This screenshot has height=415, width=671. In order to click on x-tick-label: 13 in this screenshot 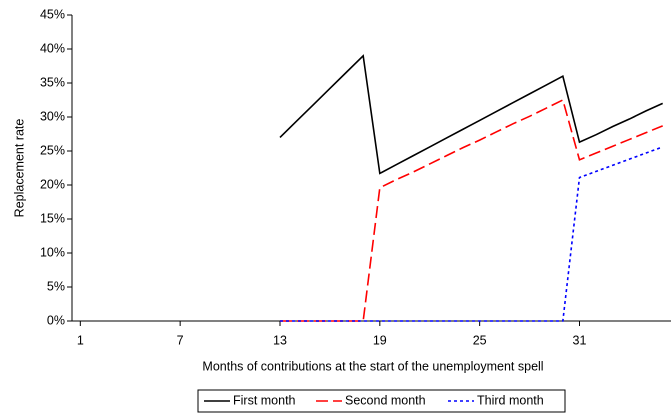, I will do `click(280, 340)`.